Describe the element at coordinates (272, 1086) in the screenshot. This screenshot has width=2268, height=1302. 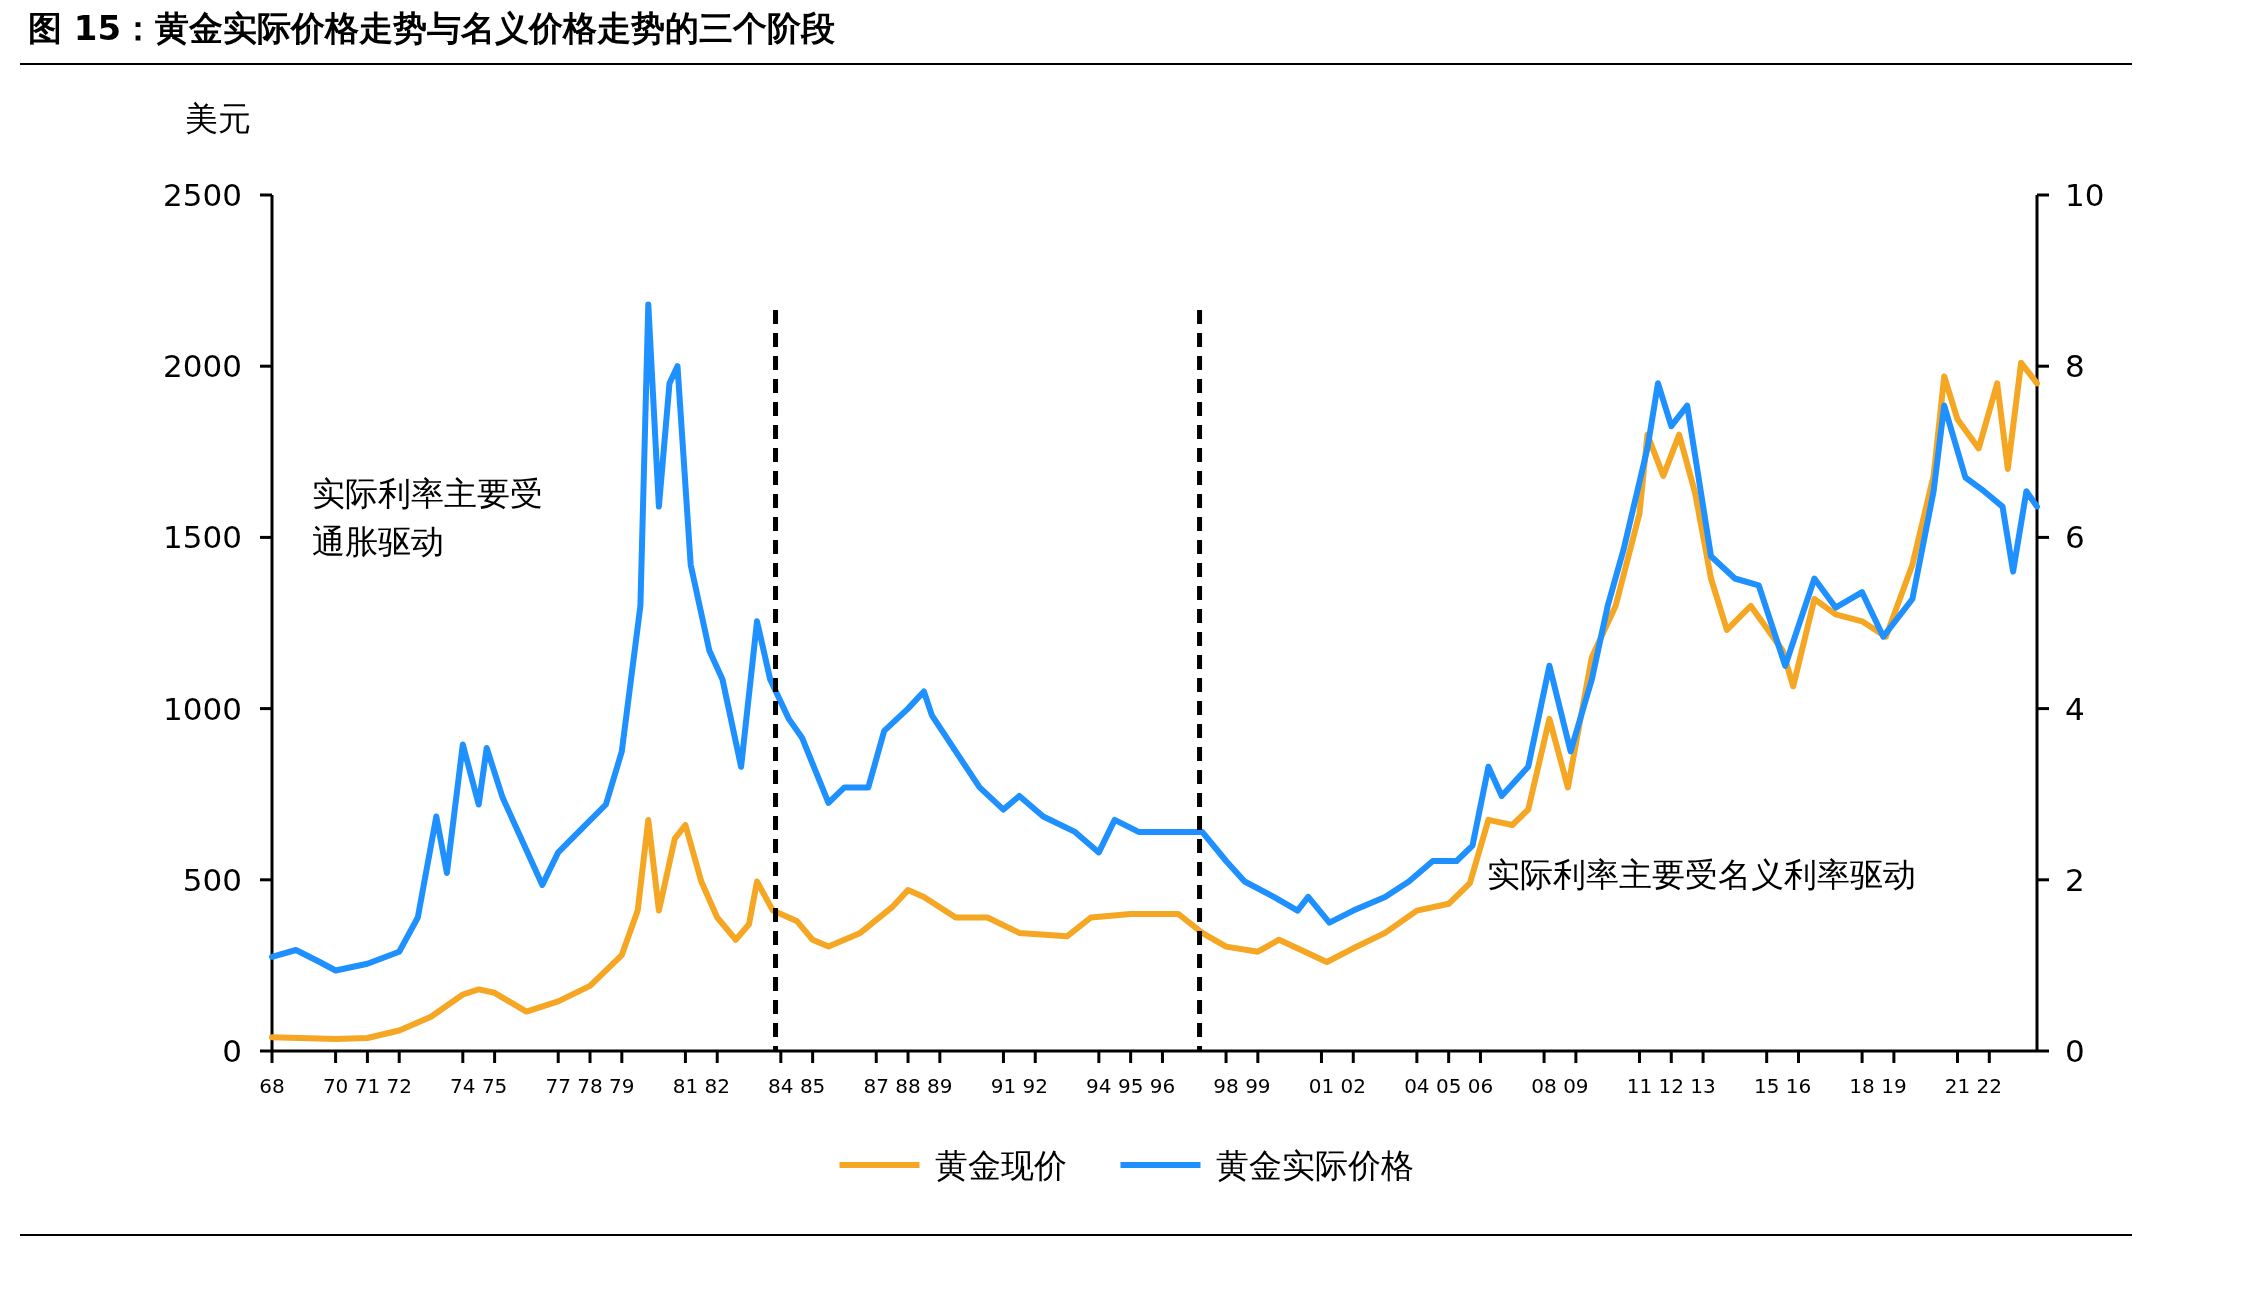
I see `x-tick-label: 68` at that location.